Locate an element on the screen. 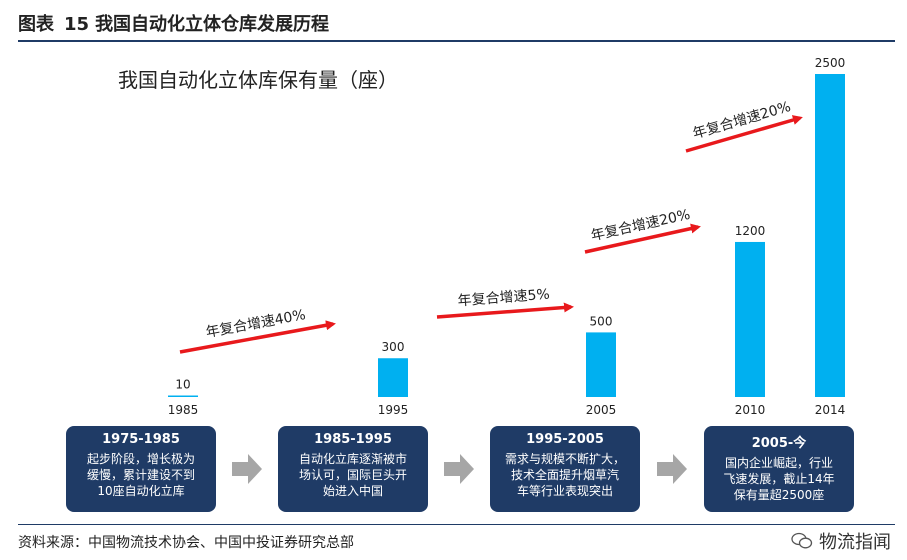 The width and height of the screenshot is (907, 560). source-note: 资料来源：中国物流技术协会、中国中投证券研究总部 is located at coordinates (186, 543).